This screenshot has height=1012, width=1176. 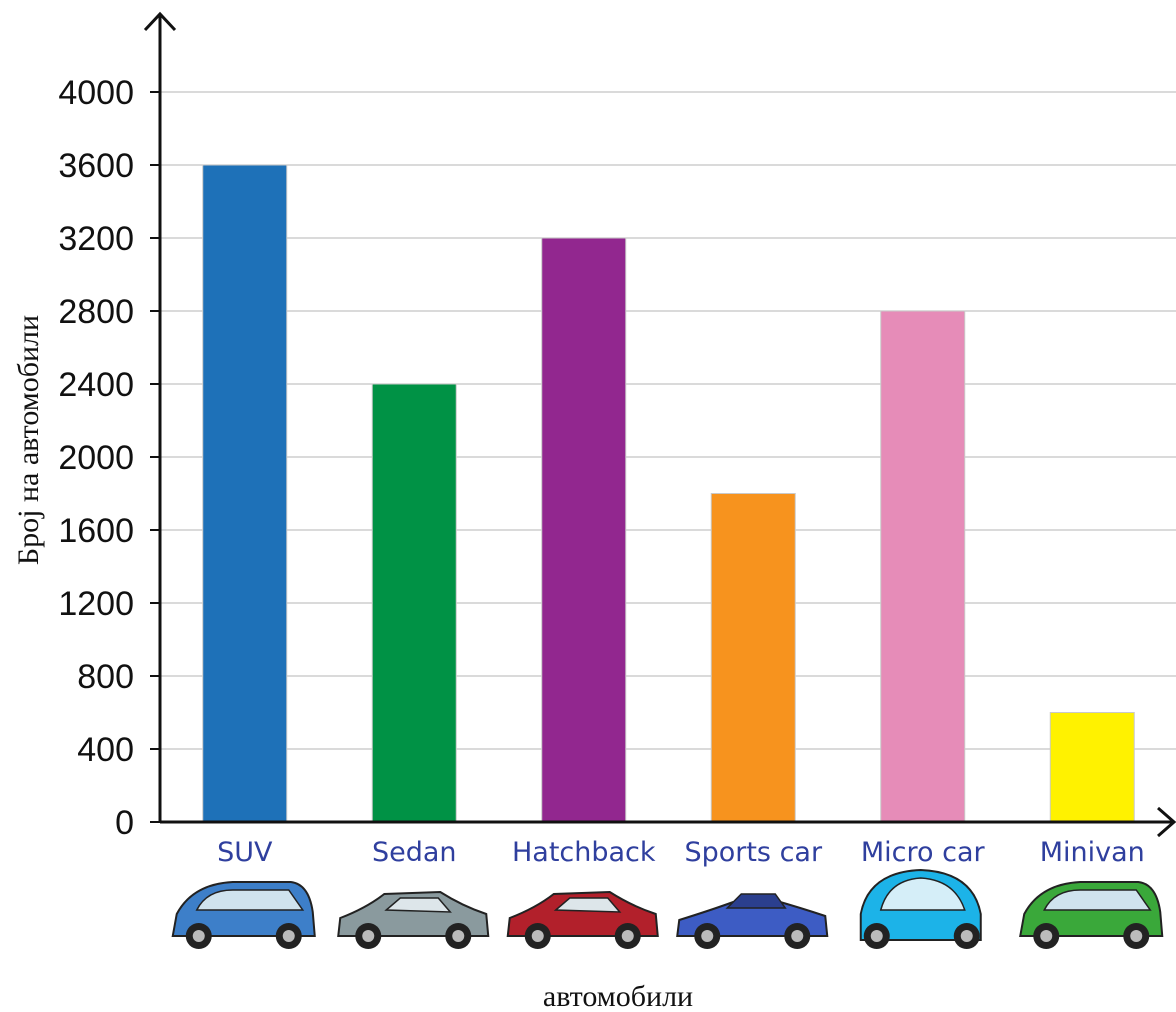 I want to click on x-axis-arrow, so click(x=1166, y=822).